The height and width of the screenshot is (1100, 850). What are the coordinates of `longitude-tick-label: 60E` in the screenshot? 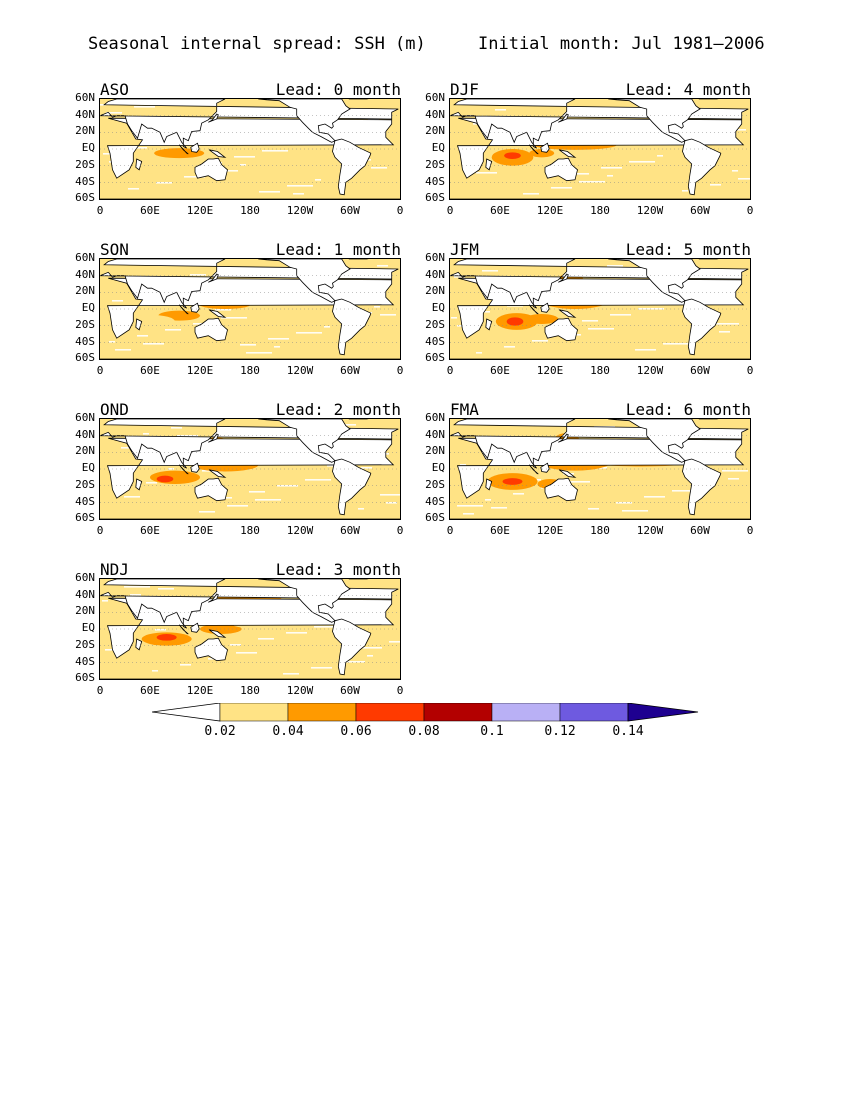 It's located at (150, 690).